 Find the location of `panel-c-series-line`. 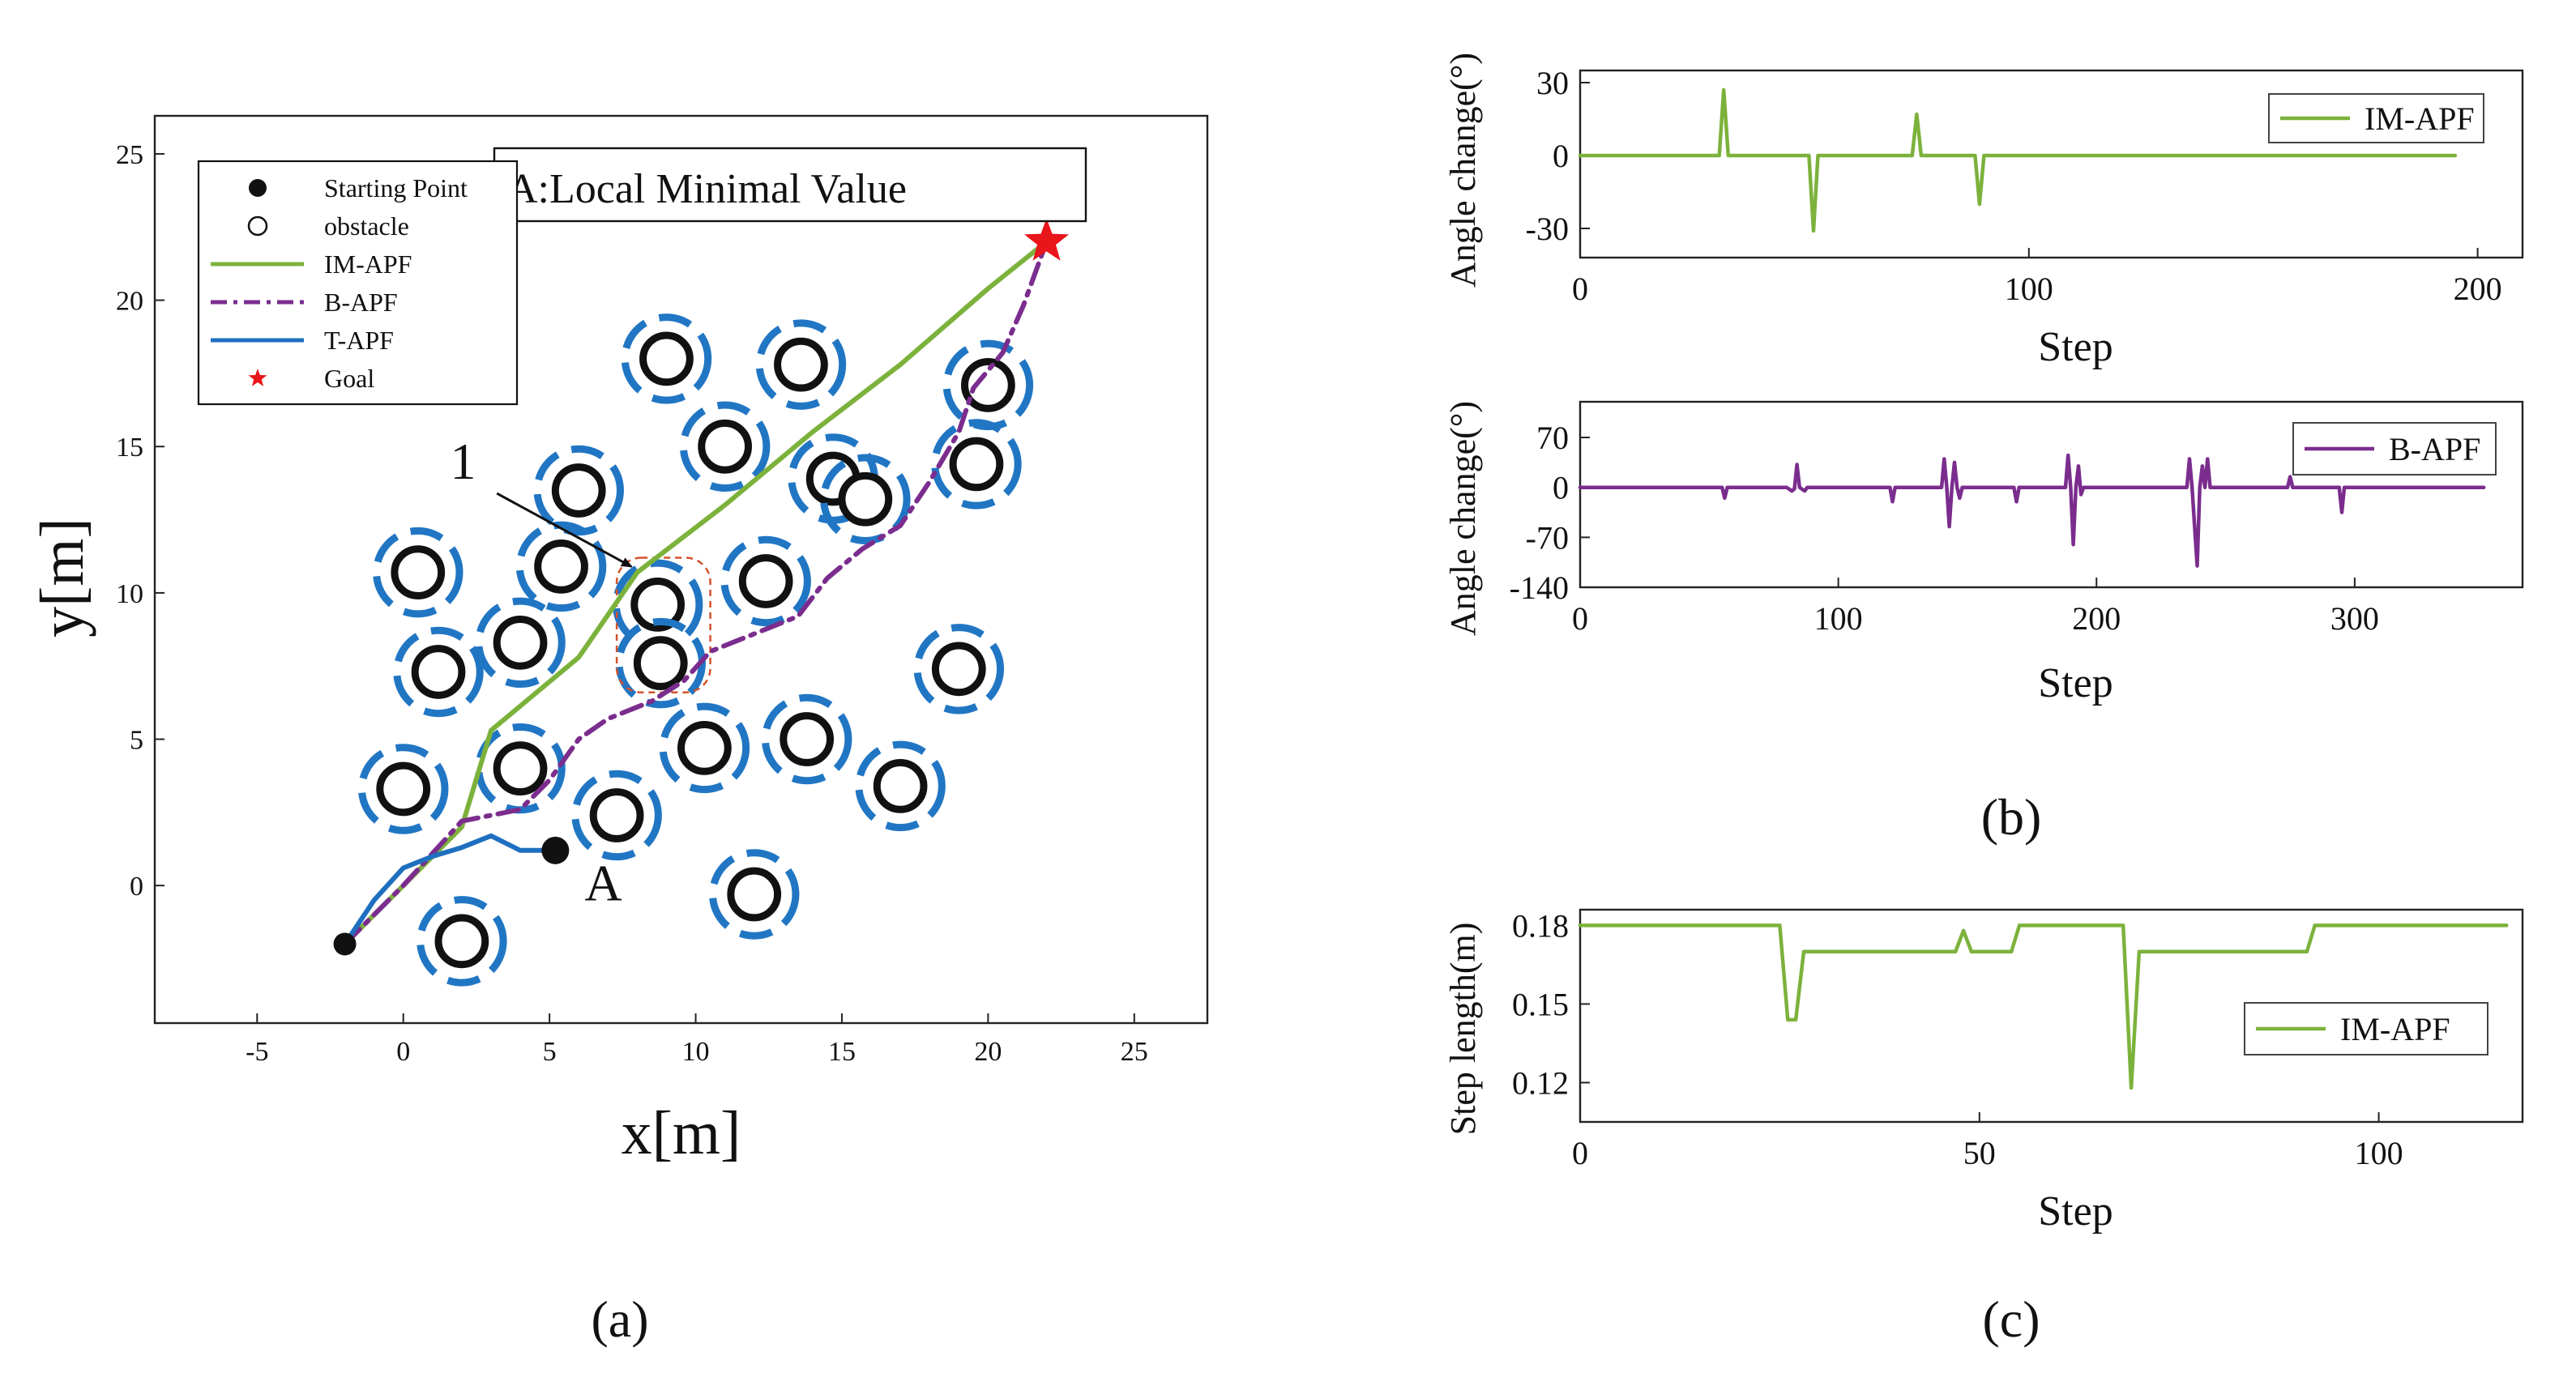

panel-c-series-line is located at coordinates (2043, 1006).